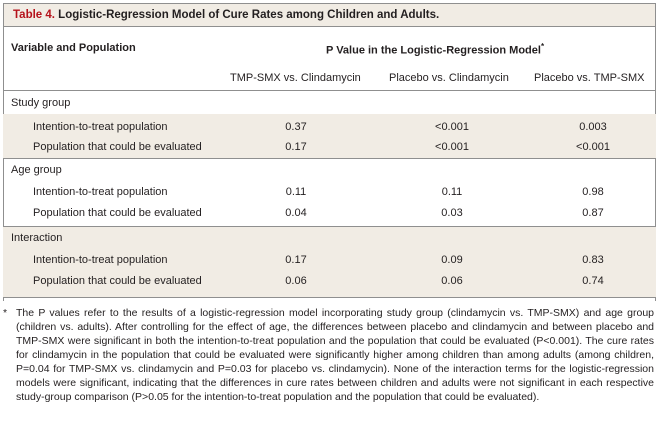 The image size is (660, 434). What do you see at coordinates (593, 213) in the screenshot?
I see `cell-value: 0.87` at bounding box center [593, 213].